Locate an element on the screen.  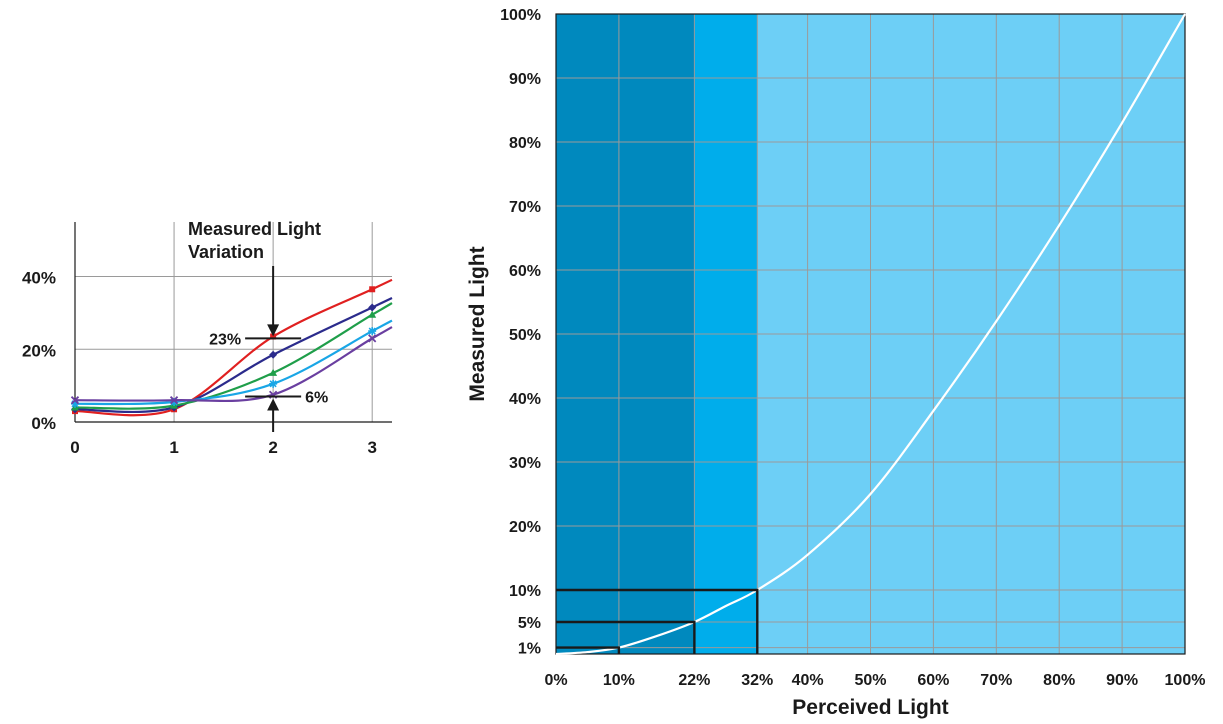
main-y-tick-label: 60% is located at coordinates (525, 271).